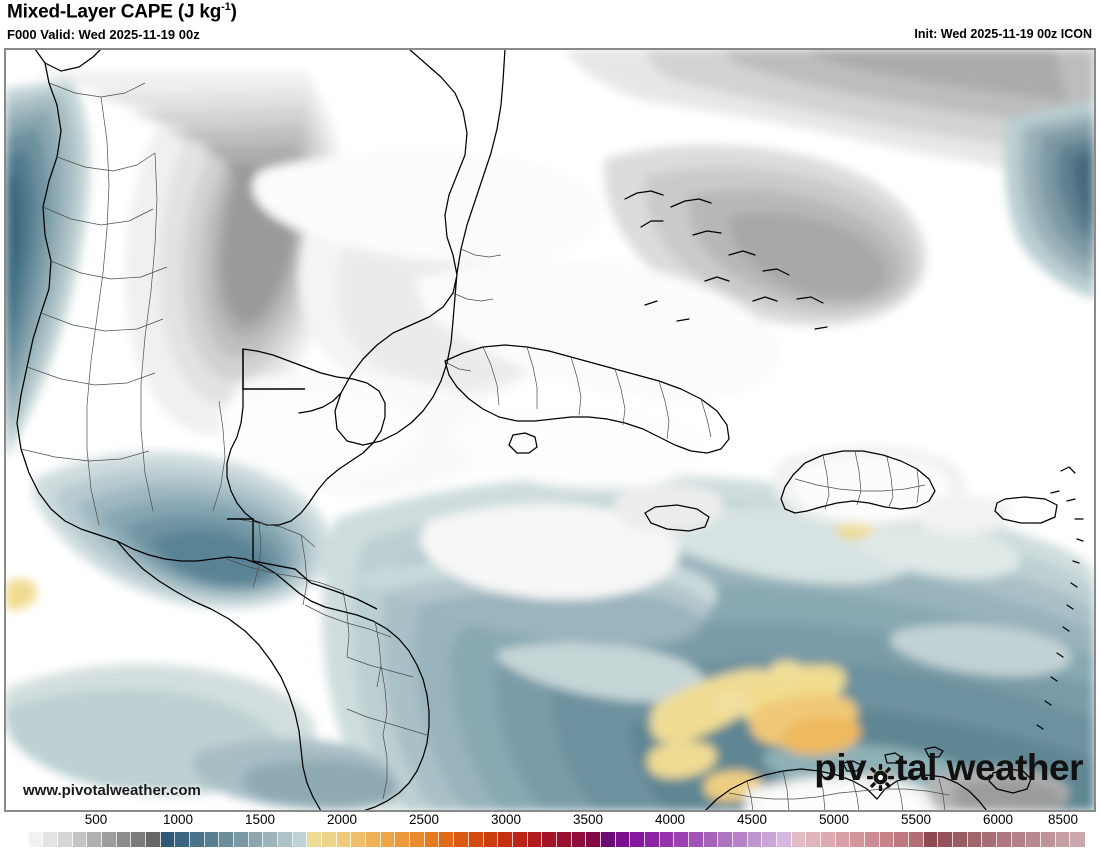 The height and width of the screenshot is (850, 1100). Describe the element at coordinates (424, 819) in the screenshot. I see `colorbar-tick: 2500` at that location.